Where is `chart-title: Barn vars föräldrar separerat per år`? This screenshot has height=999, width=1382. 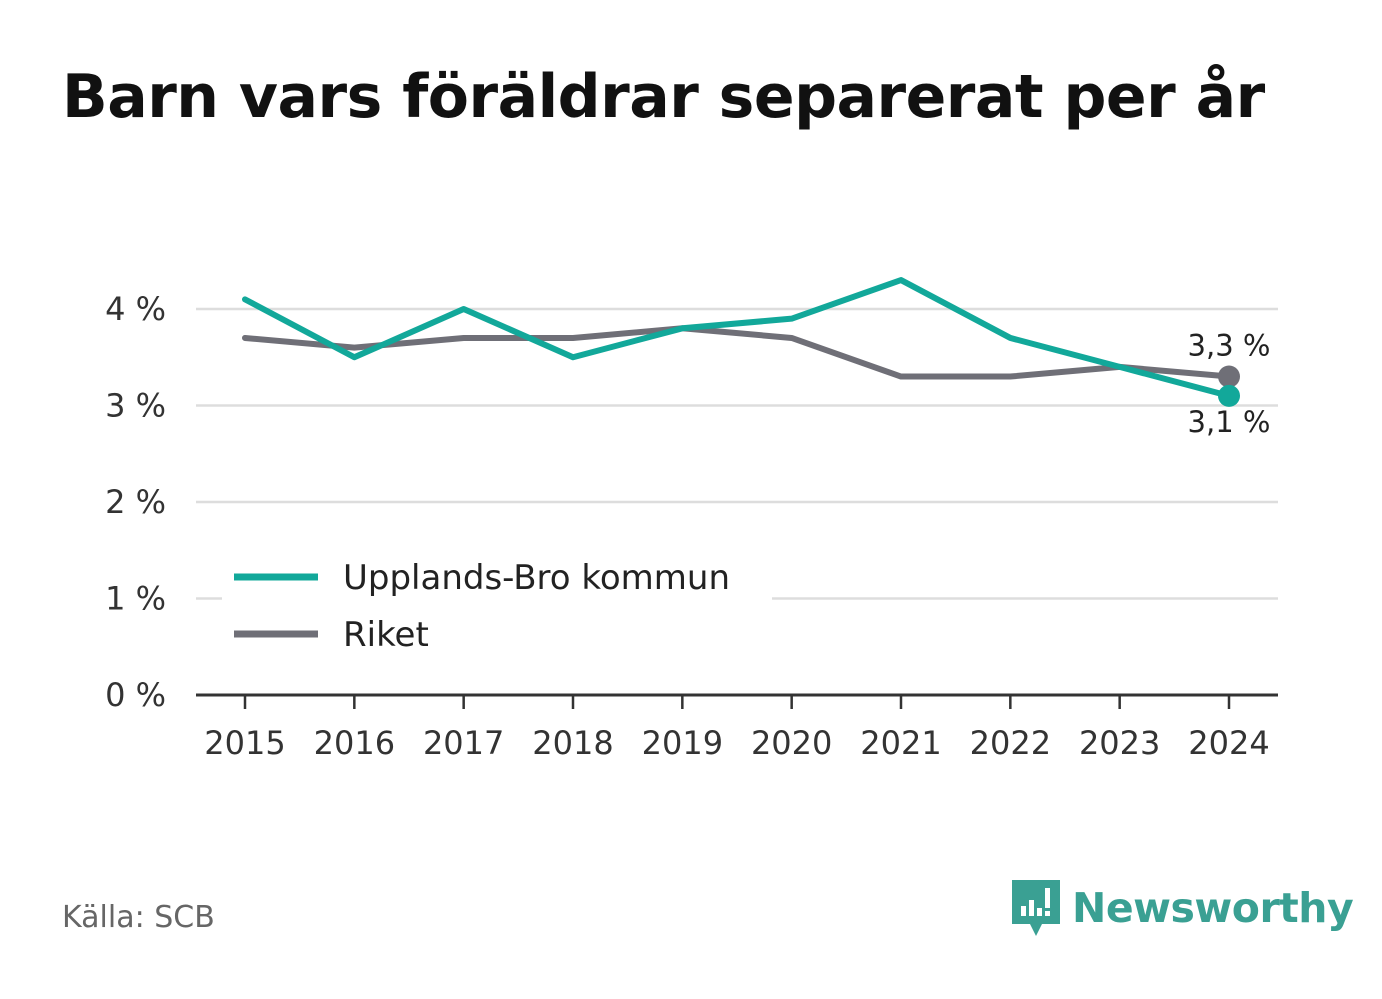 chart-title: Barn vars föräldrar separerat per år is located at coordinates (663, 97).